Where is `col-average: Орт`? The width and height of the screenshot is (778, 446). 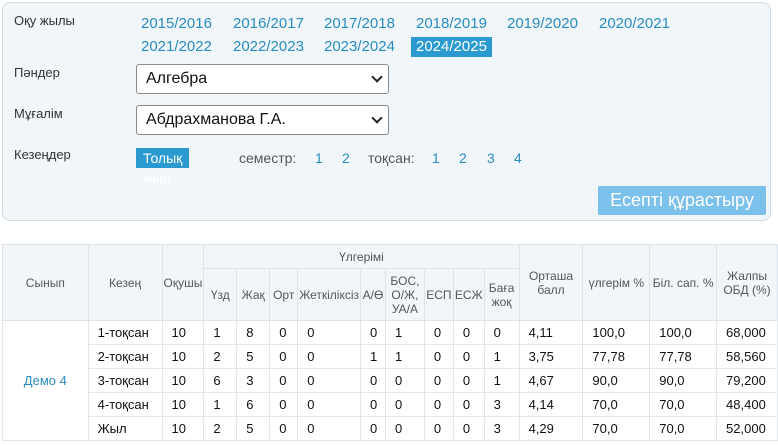
col-average: Орт is located at coordinates (284, 294).